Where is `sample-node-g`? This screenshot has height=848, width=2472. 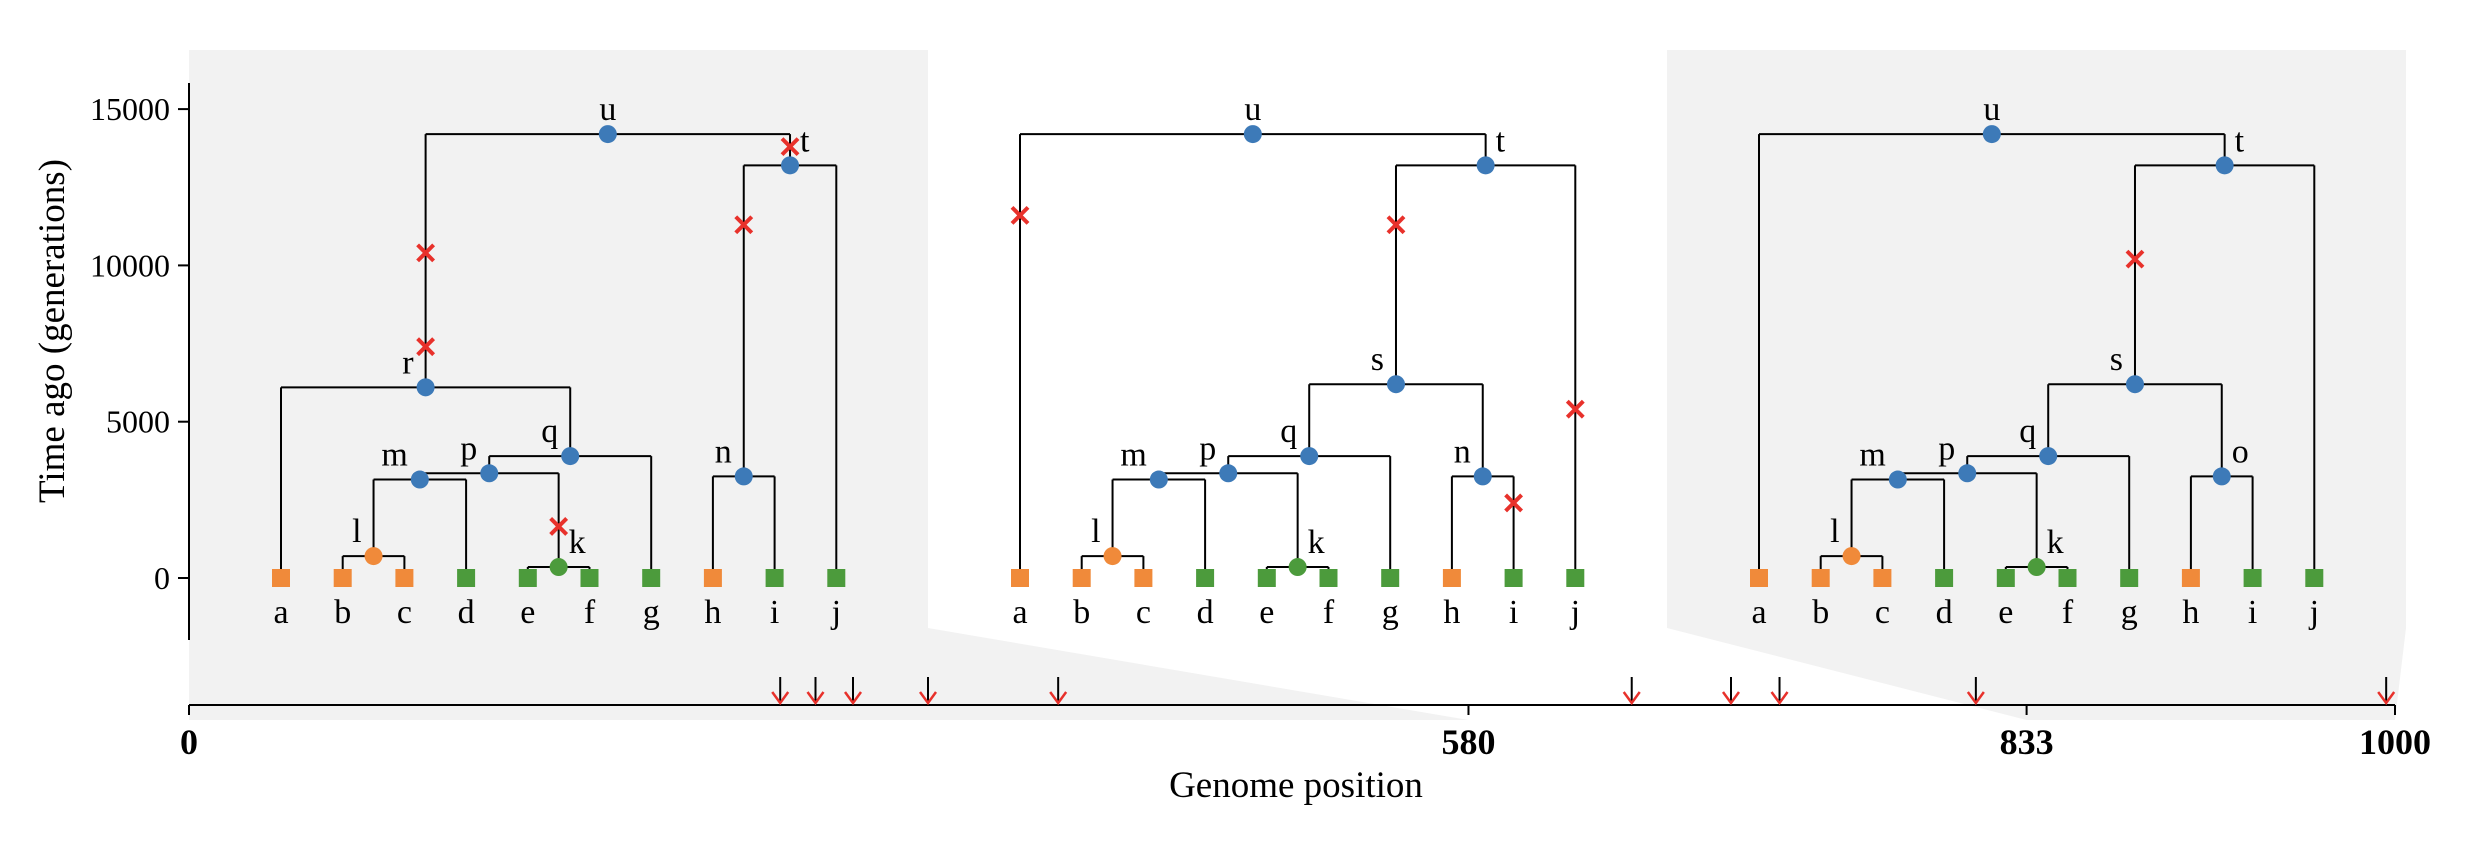 sample-node-g is located at coordinates (2129, 578).